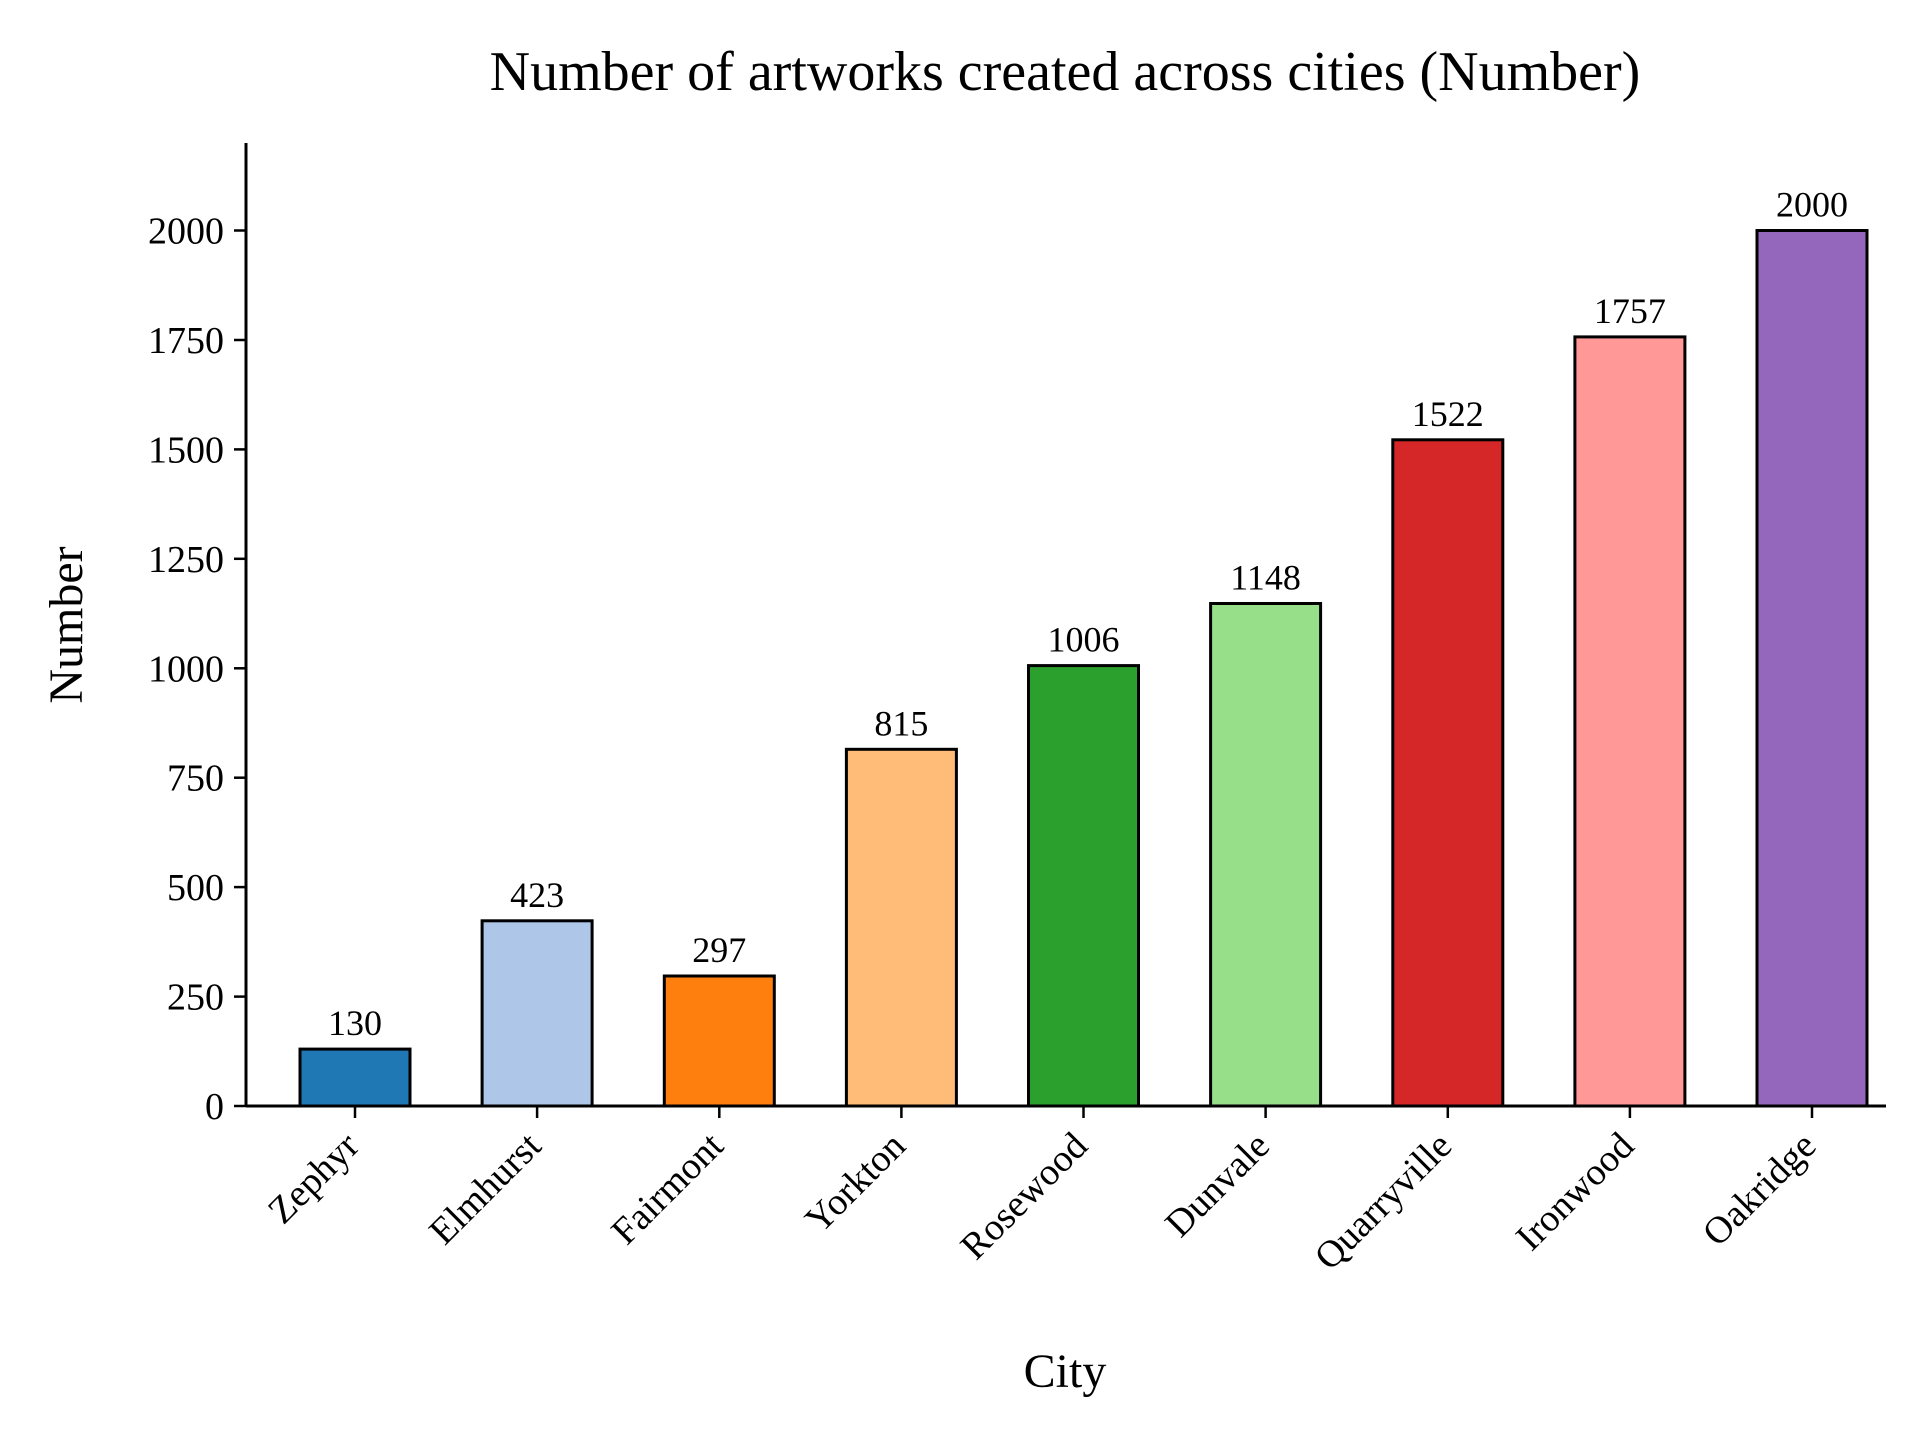 This screenshot has width=1920, height=1440. I want to click on bar-dunvale, so click(1266, 855).